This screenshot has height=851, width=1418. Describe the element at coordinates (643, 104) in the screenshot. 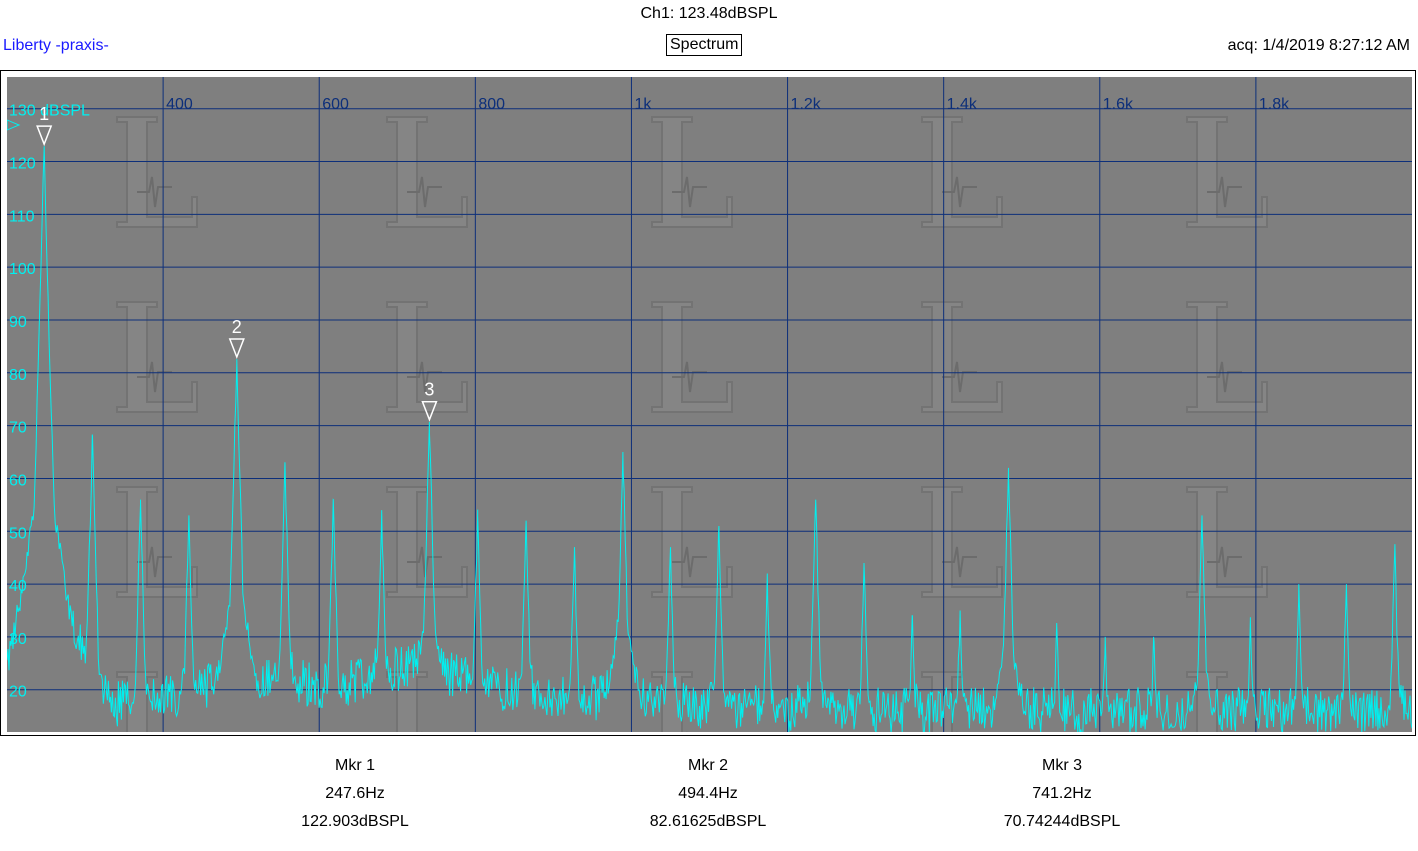

I see `x-tick-label: 1k` at that location.